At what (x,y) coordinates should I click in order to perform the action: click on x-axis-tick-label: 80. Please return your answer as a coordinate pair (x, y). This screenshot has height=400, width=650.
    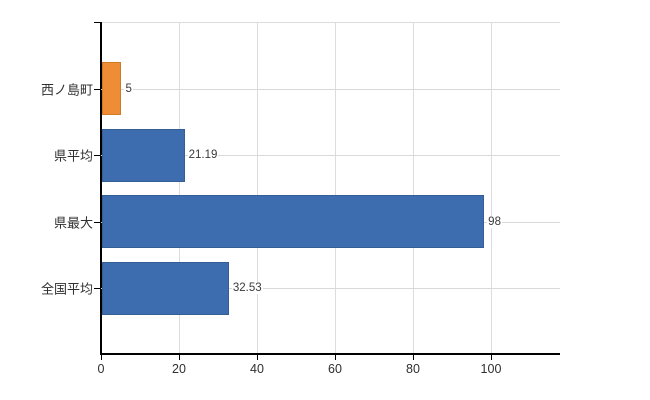
    Looking at the image, I should click on (413, 369).